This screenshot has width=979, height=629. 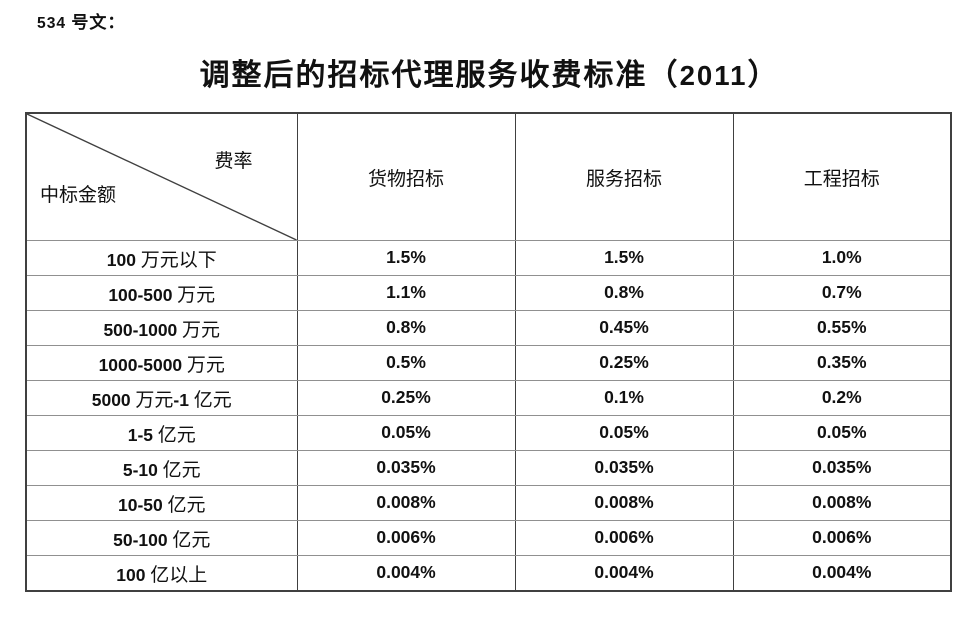 I want to click on table-row: 100 亿以上 0.004% 0.004% 0.004%, so click(x=488, y=573).